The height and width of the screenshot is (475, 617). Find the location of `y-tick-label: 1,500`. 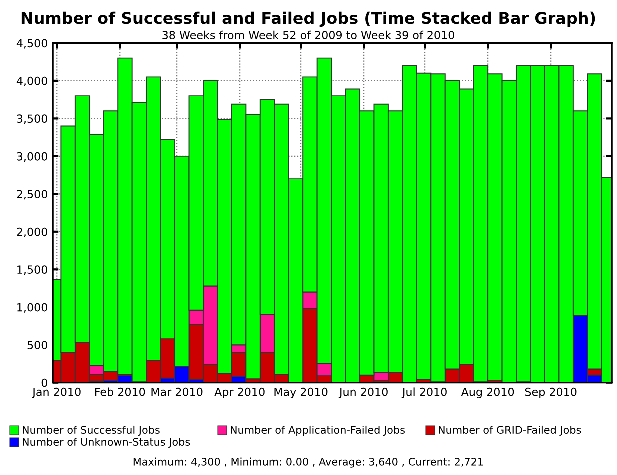

y-tick-label: 1,500 is located at coordinates (33, 271).